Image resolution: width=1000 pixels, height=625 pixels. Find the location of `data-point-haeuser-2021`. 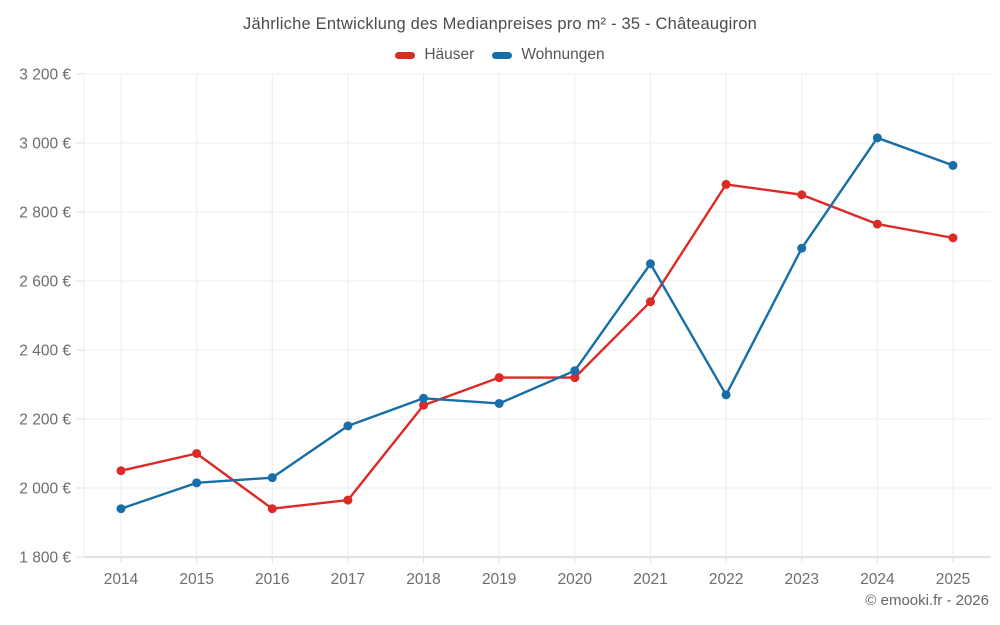

data-point-haeuser-2021 is located at coordinates (650, 302).